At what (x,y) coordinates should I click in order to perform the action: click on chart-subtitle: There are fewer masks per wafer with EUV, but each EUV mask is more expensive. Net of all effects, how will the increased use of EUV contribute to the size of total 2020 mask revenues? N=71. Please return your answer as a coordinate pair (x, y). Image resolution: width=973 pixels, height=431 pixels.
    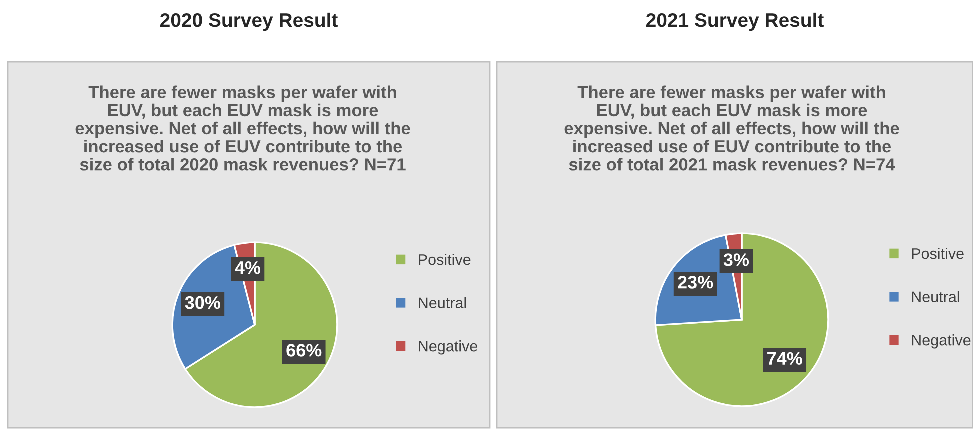
    Looking at the image, I should click on (243, 128).